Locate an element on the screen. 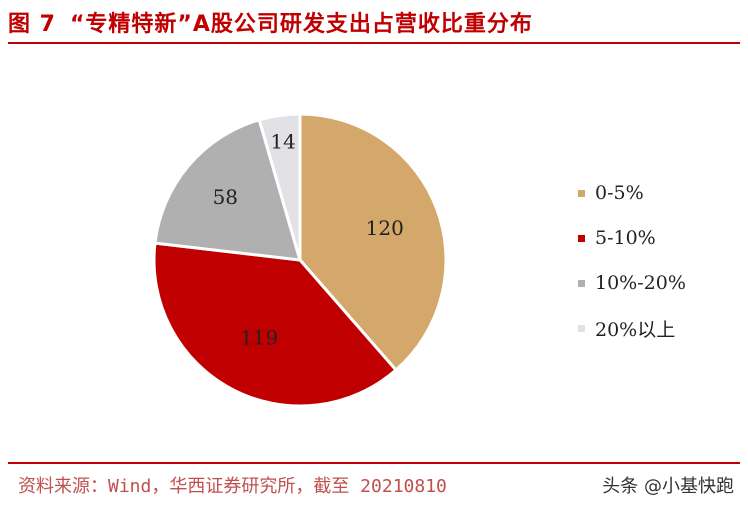 The height and width of the screenshot is (510, 748). data-label-2: 119 is located at coordinates (259, 338).